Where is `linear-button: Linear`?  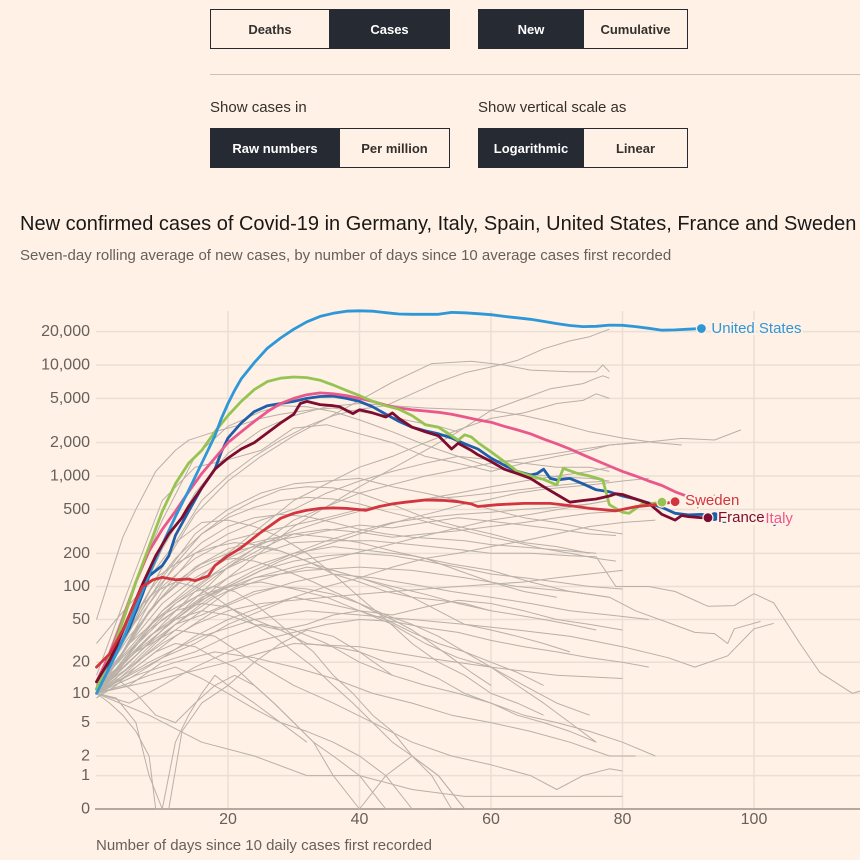
linear-button: Linear is located at coordinates (635, 148).